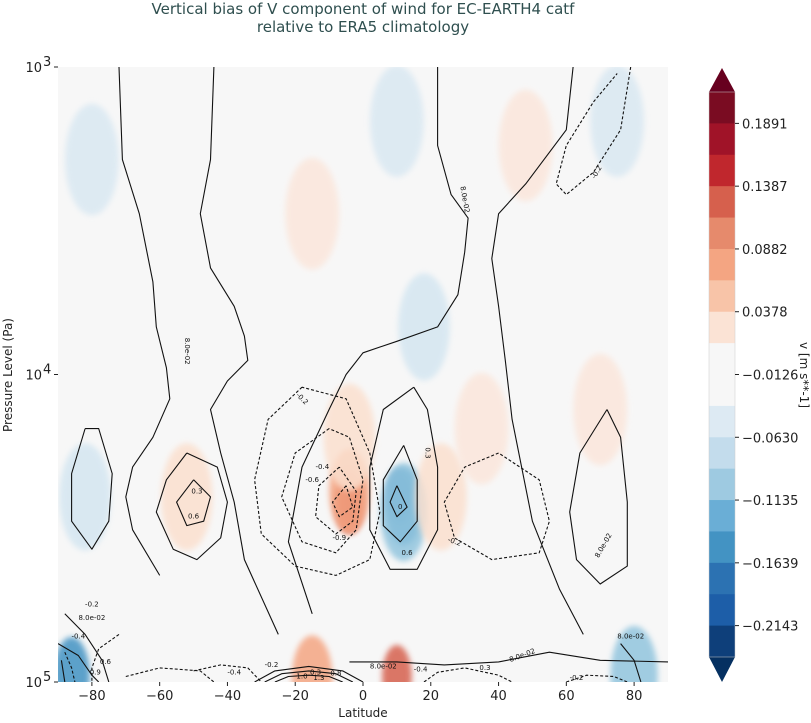 This screenshot has width=811, height=723. Describe the element at coordinates (295, 696) in the screenshot. I see `x-tick-label-3: −20` at that location.